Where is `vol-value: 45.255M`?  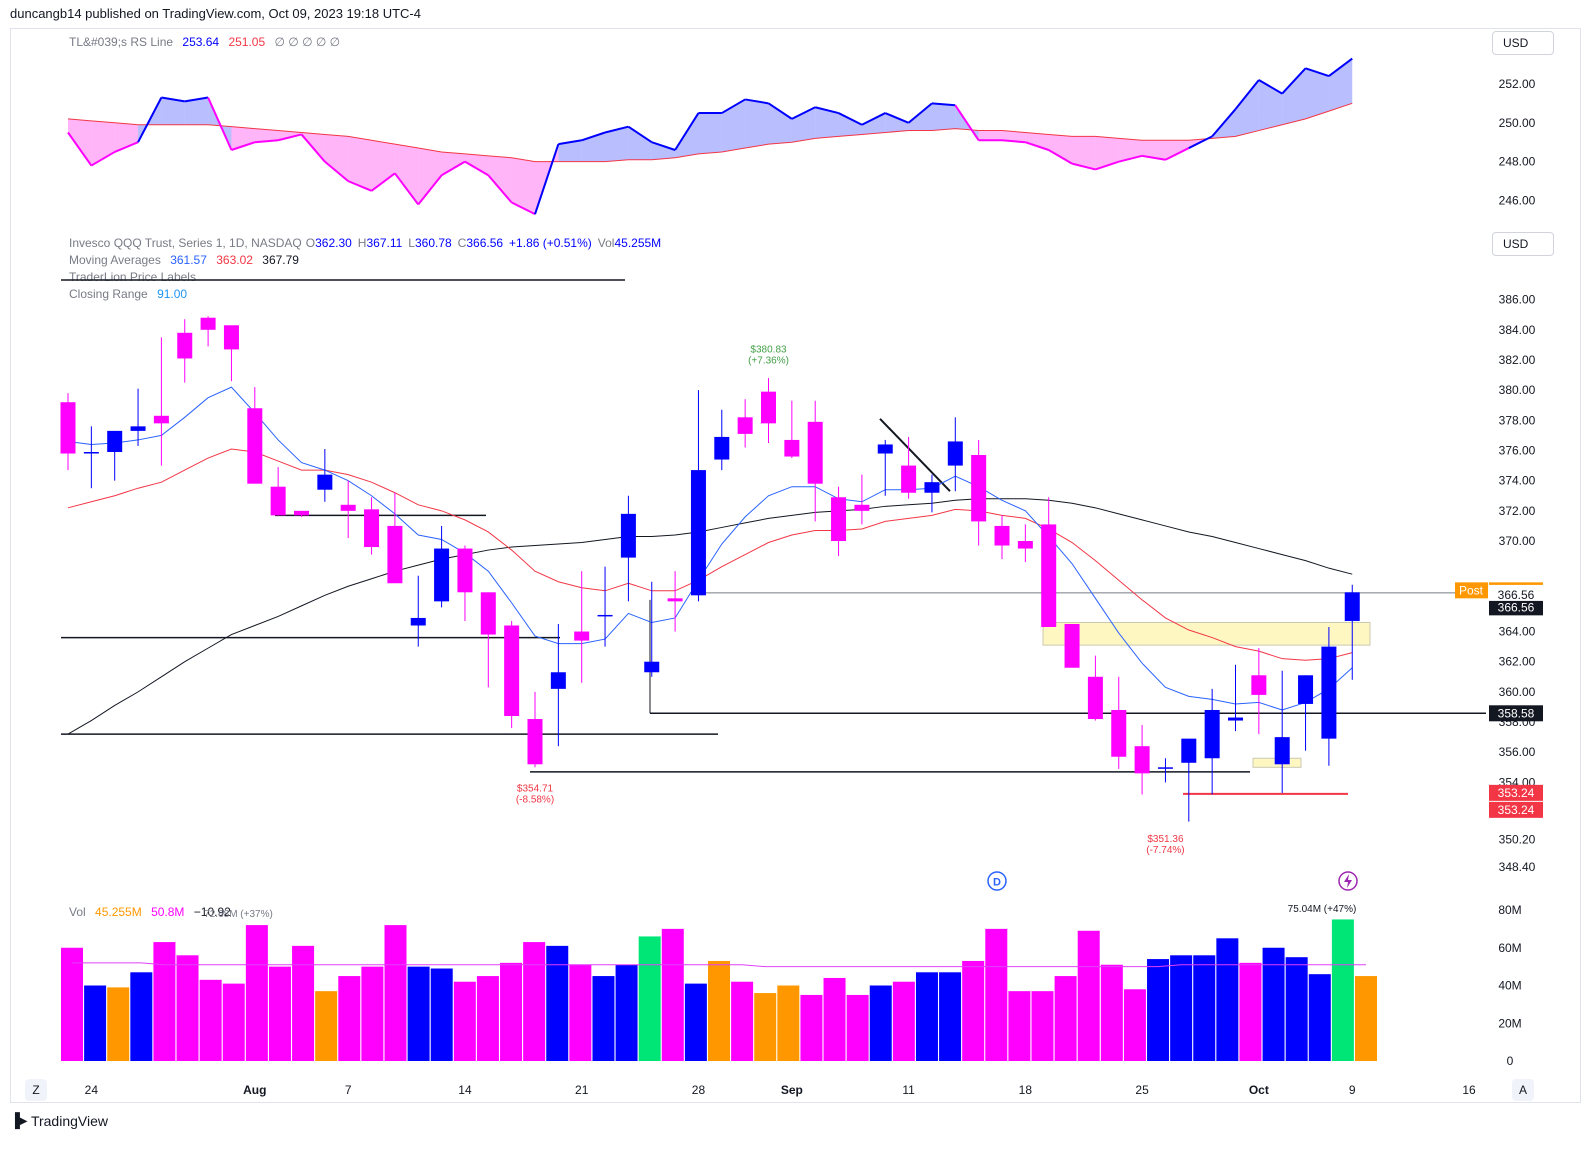
vol-value: 45.255M is located at coordinates (638, 243).